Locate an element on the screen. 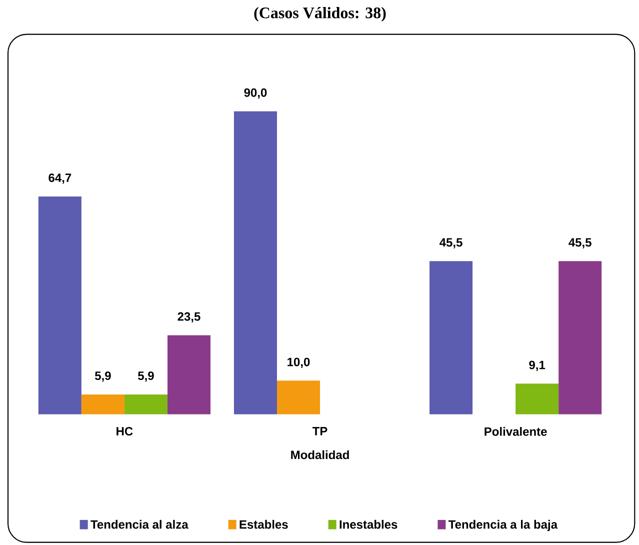 This screenshot has width=639, height=545. legend-label: Tendencia a la baja is located at coordinates (503, 526).